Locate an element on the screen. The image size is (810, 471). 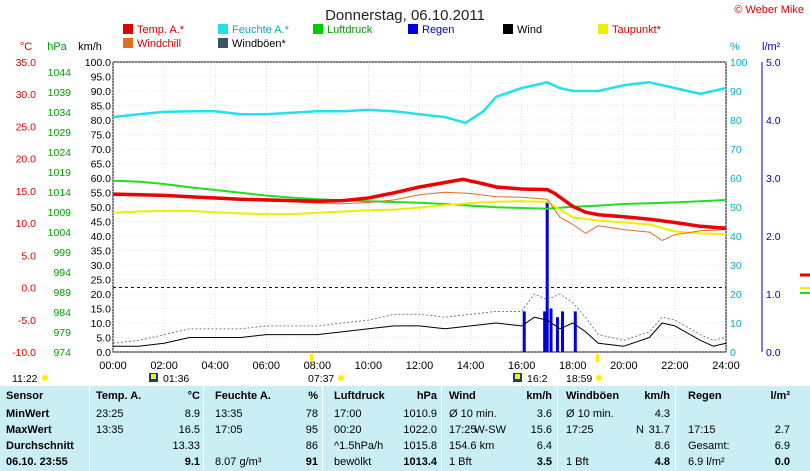
press-axis-tick-label: 984 is located at coordinates (62, 313).